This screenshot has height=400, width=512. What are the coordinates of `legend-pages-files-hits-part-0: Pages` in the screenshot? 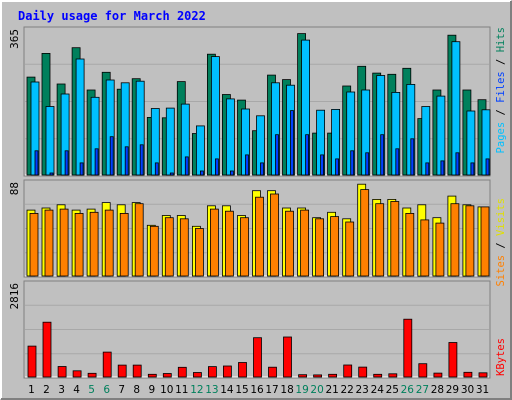 It's located at (501, 138).